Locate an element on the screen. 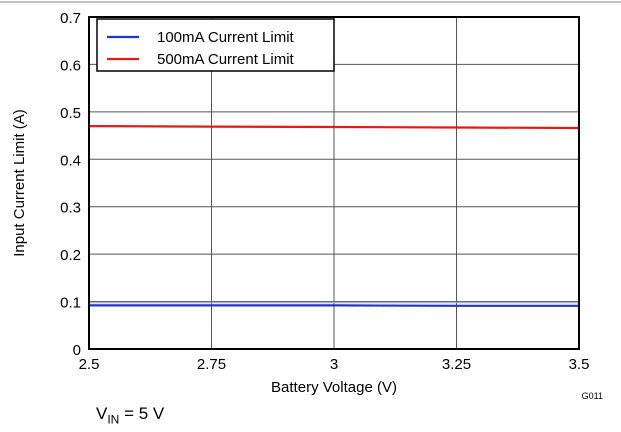  x-tick-label: 2.5 is located at coordinates (89, 364).